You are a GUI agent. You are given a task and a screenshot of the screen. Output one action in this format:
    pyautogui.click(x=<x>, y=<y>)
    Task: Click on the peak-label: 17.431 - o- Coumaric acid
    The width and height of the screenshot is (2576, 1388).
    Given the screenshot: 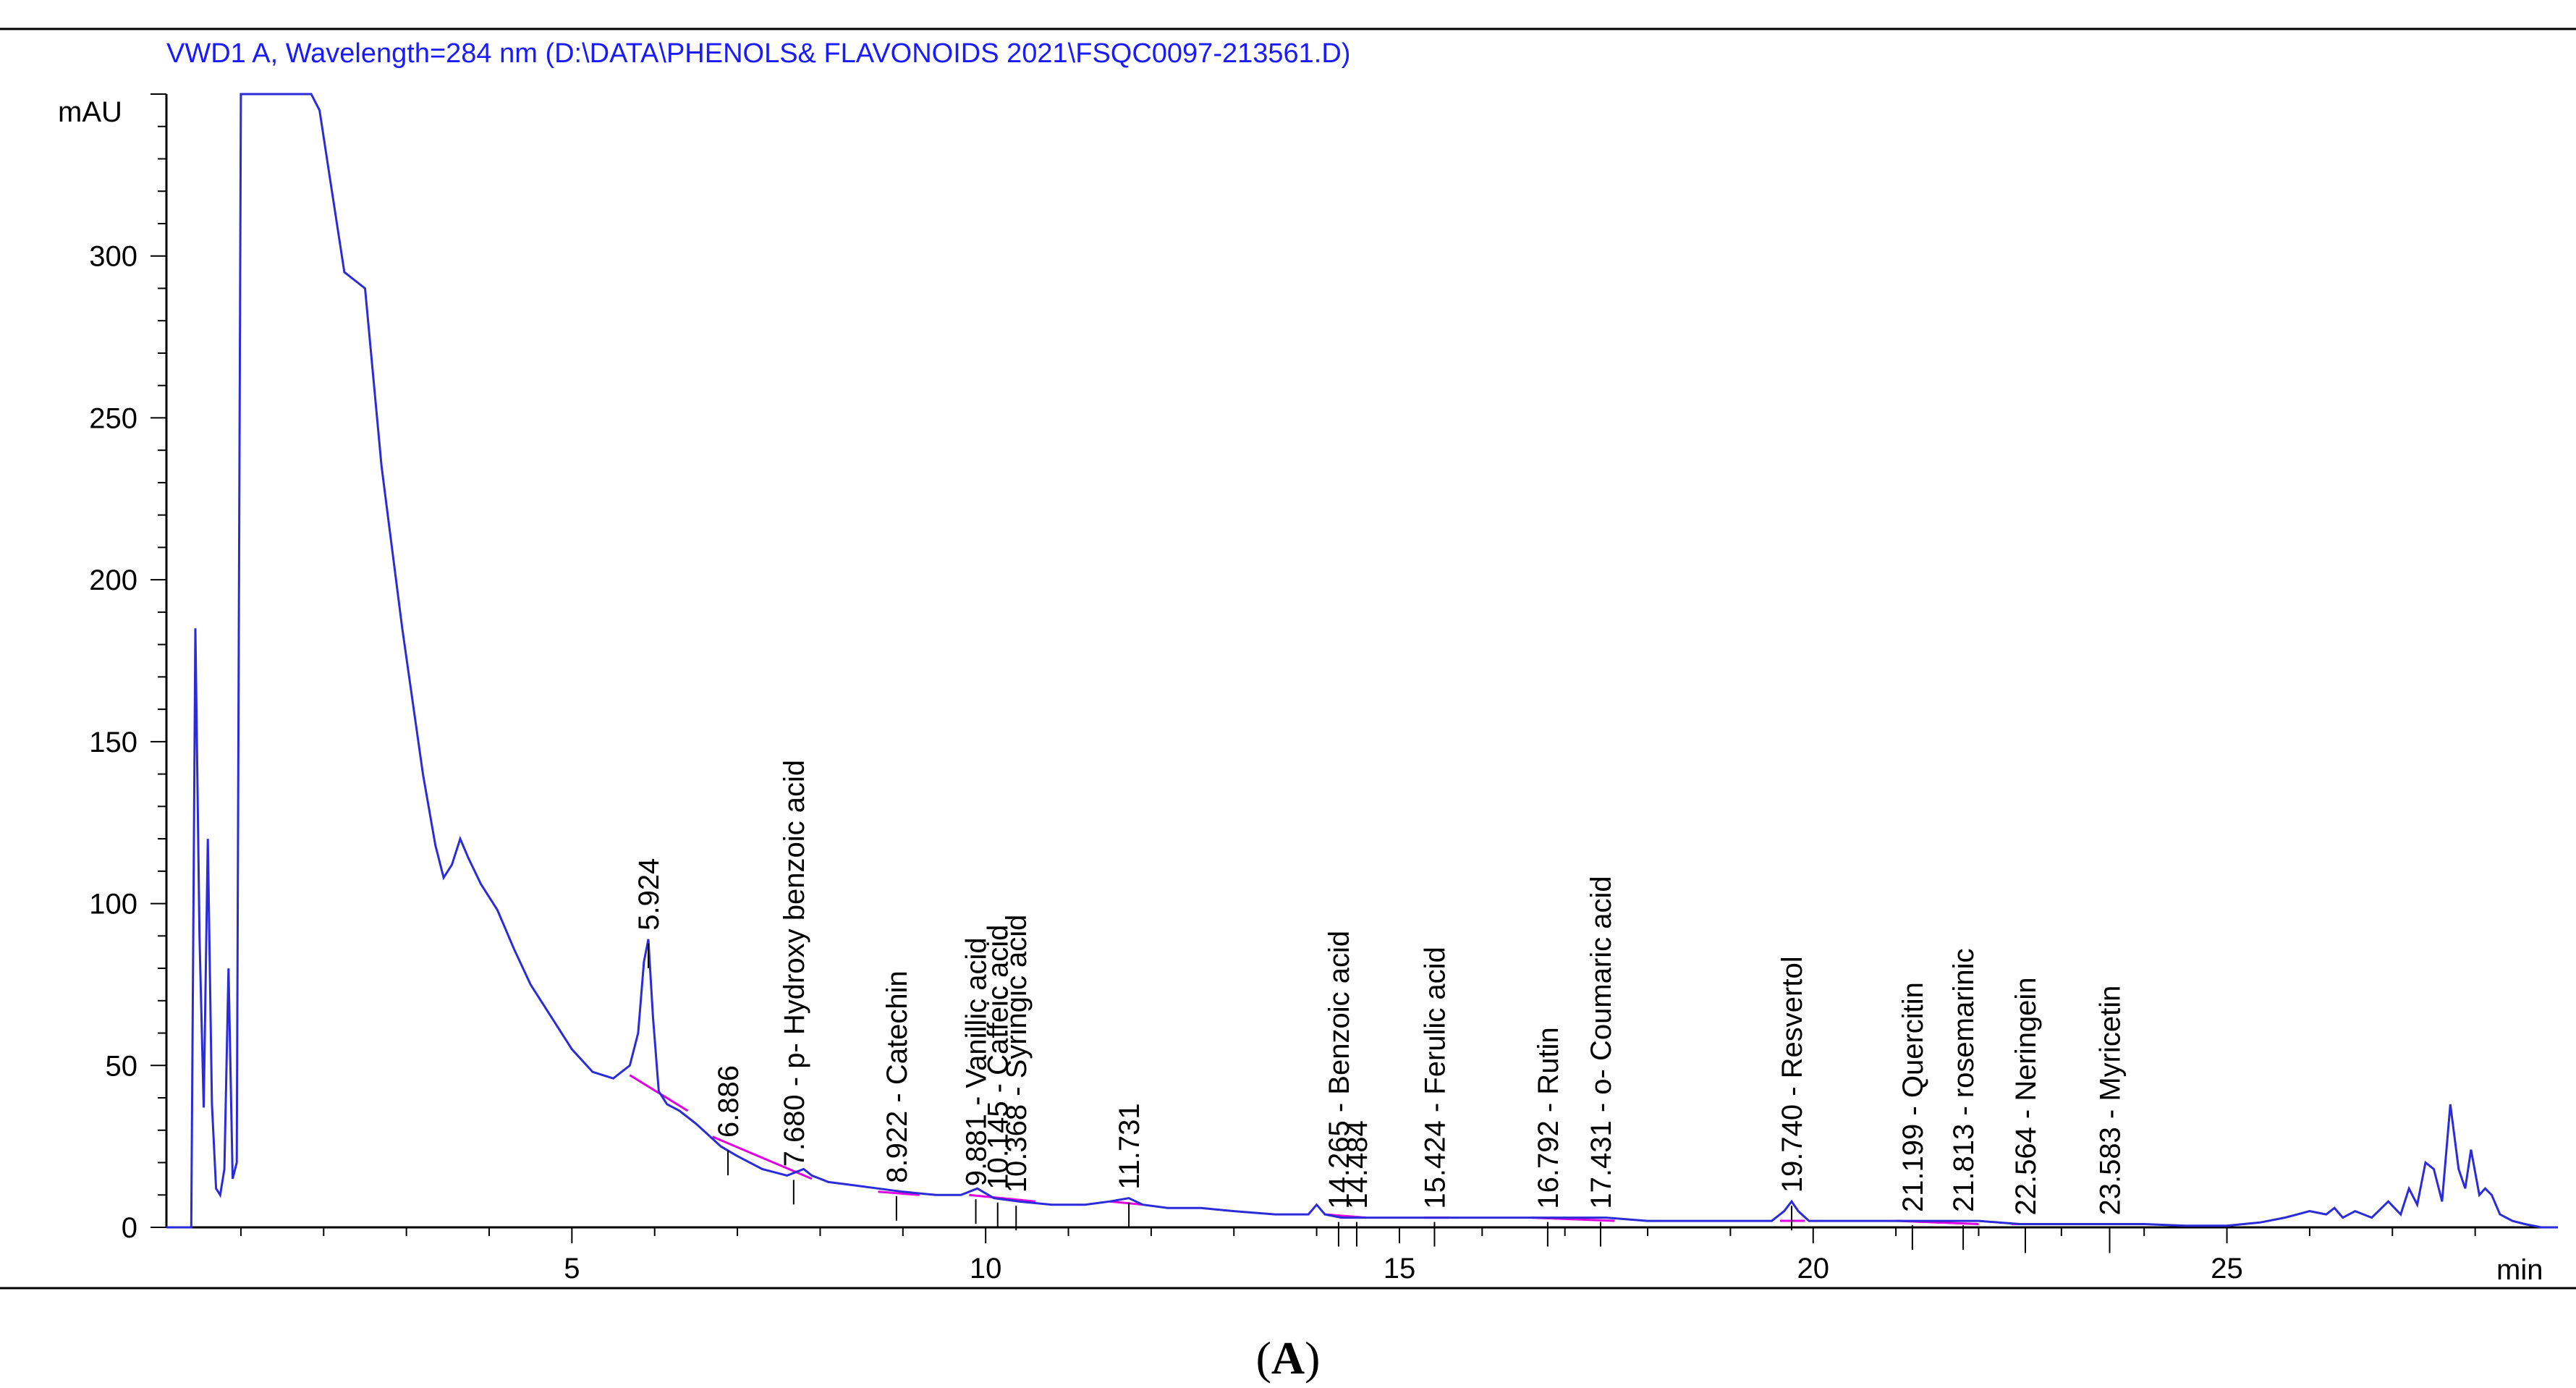 What is the action you would take?
    pyautogui.click(x=1601, y=1042)
    